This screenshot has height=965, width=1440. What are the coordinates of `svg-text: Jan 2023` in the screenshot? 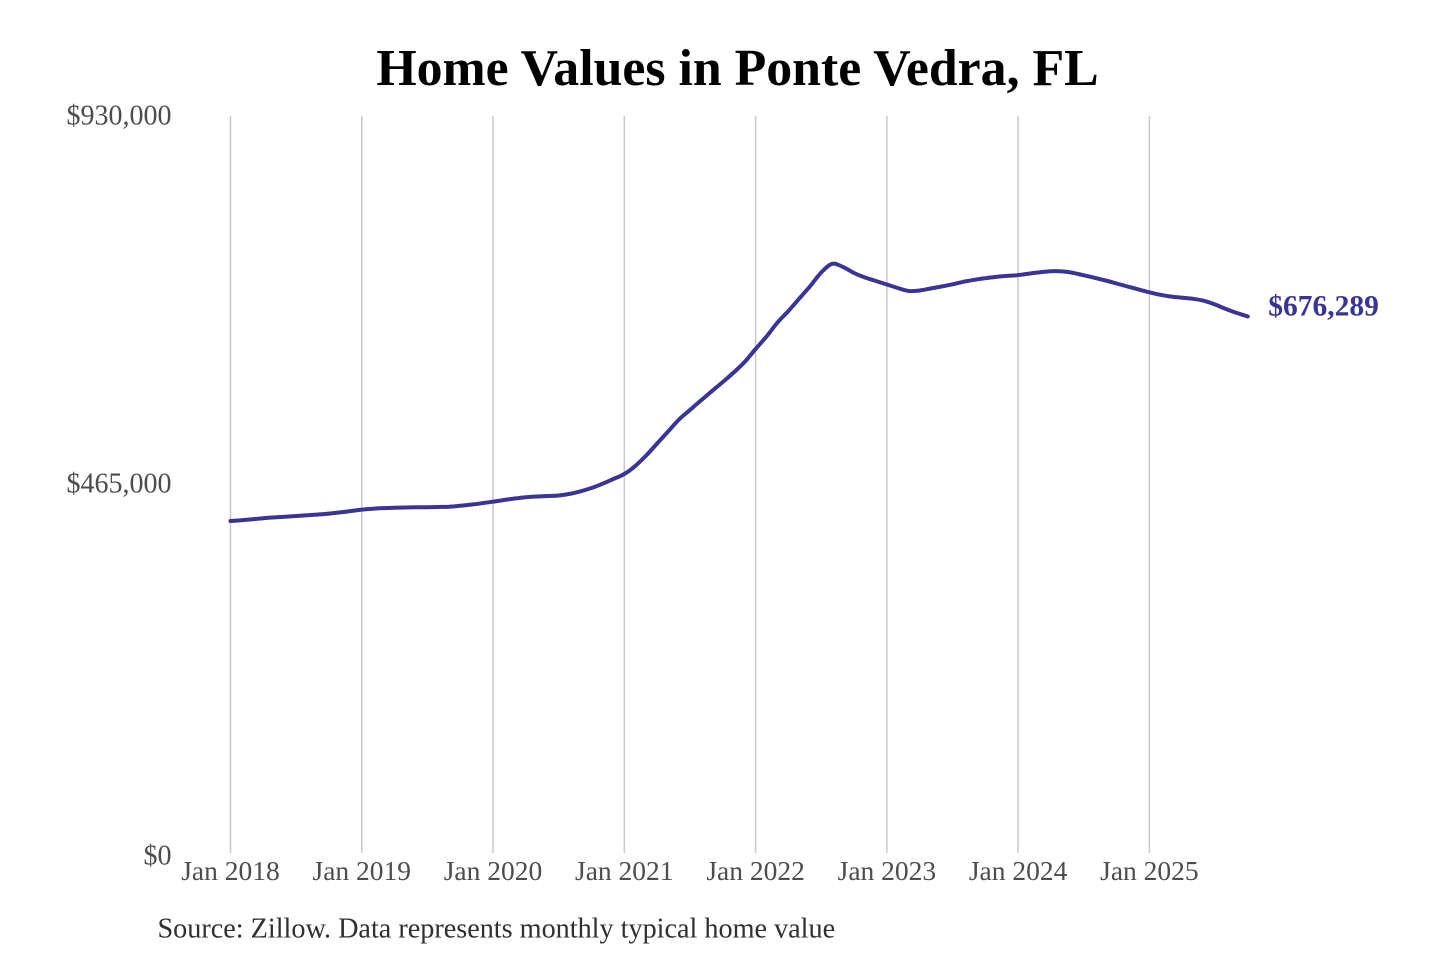 It's located at (887, 870).